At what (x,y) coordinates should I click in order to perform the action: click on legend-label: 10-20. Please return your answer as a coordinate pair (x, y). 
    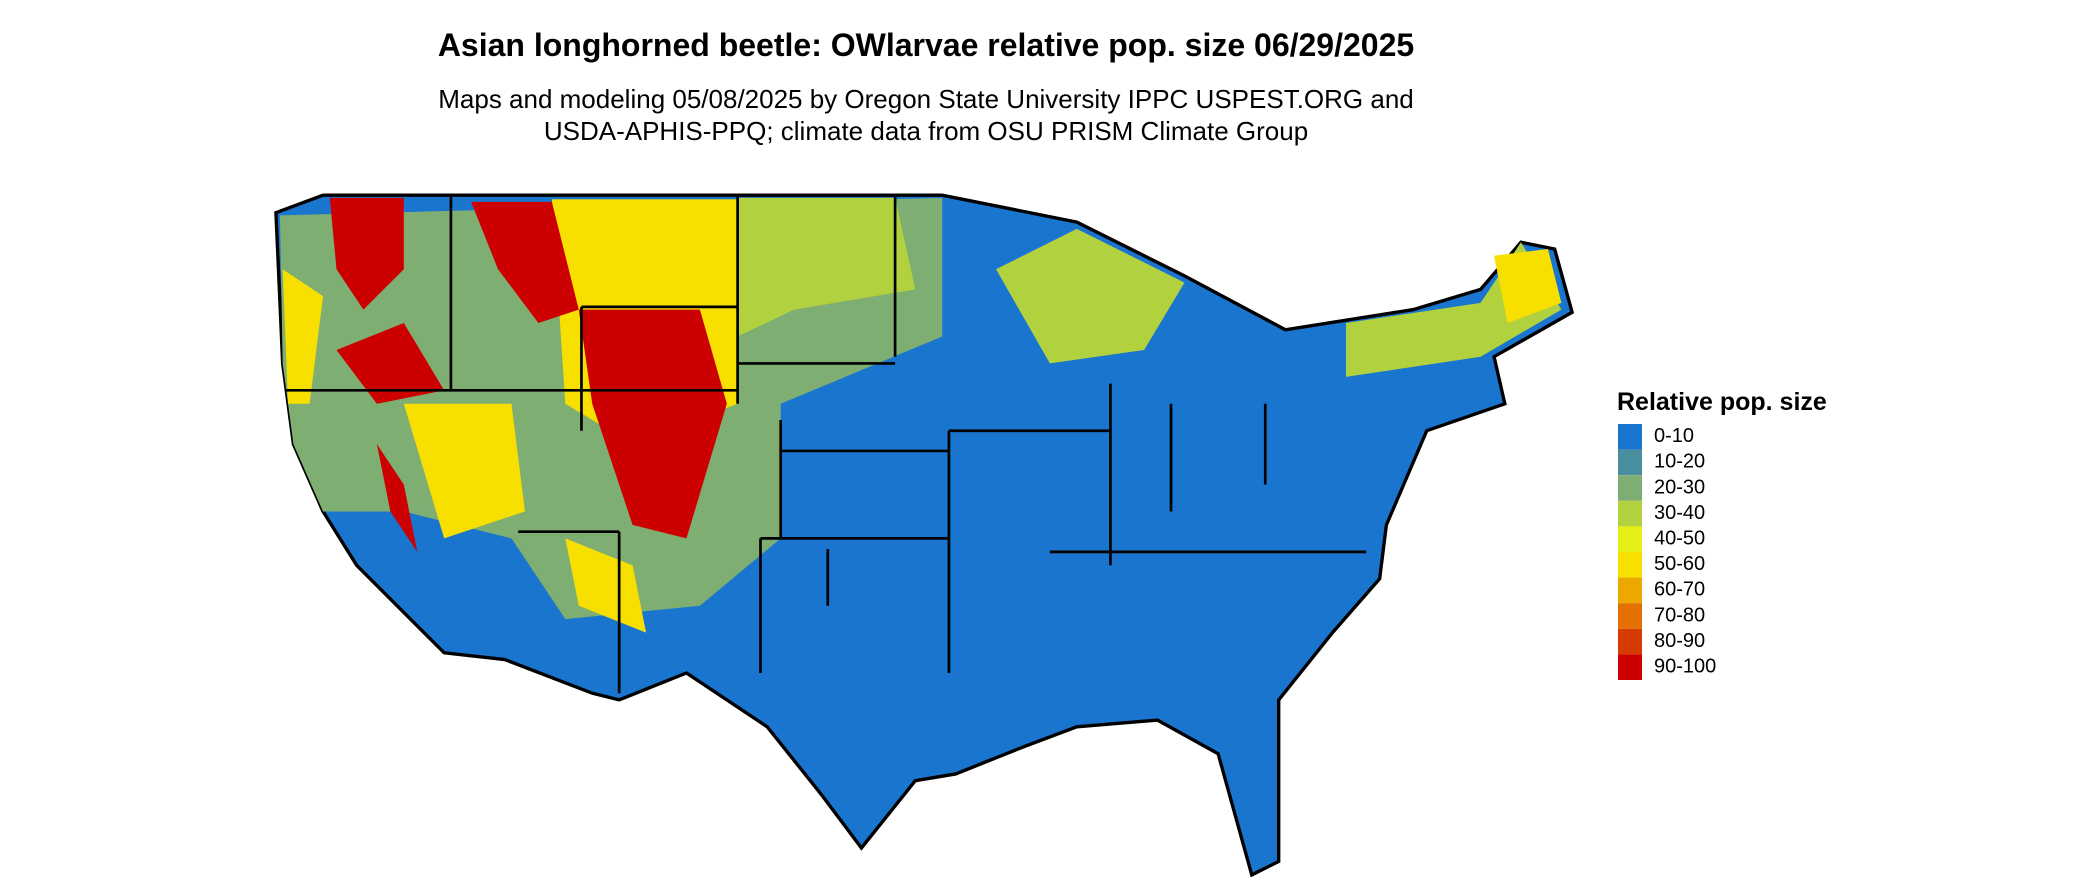
    Looking at the image, I should click on (1679, 462).